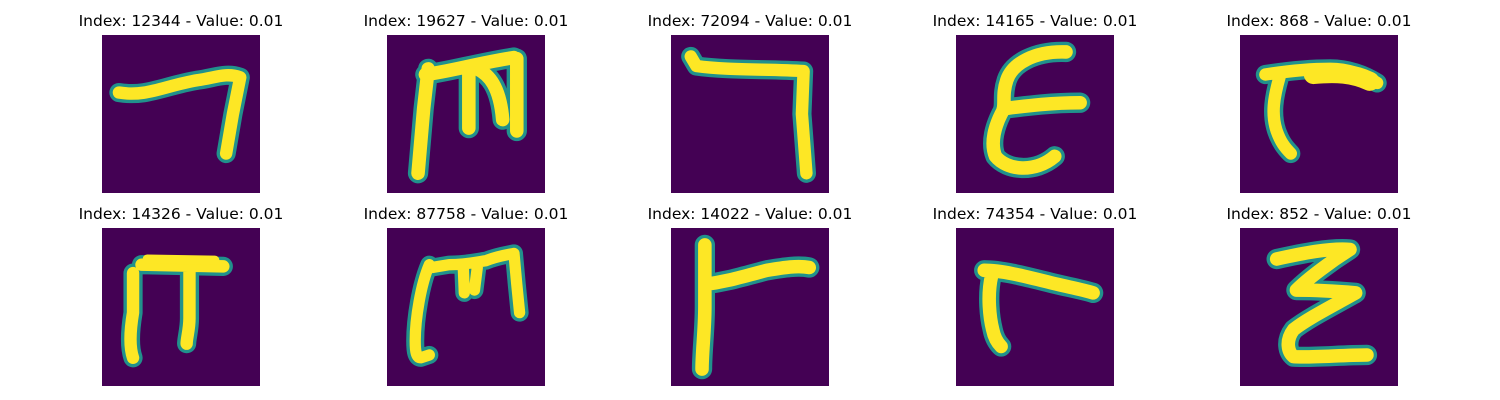 Image resolution: width=1500 pixels, height=400 pixels. Describe the element at coordinates (1035, 214) in the screenshot. I see `panel-title: Index: 74354 - Value: 0.01` at that location.